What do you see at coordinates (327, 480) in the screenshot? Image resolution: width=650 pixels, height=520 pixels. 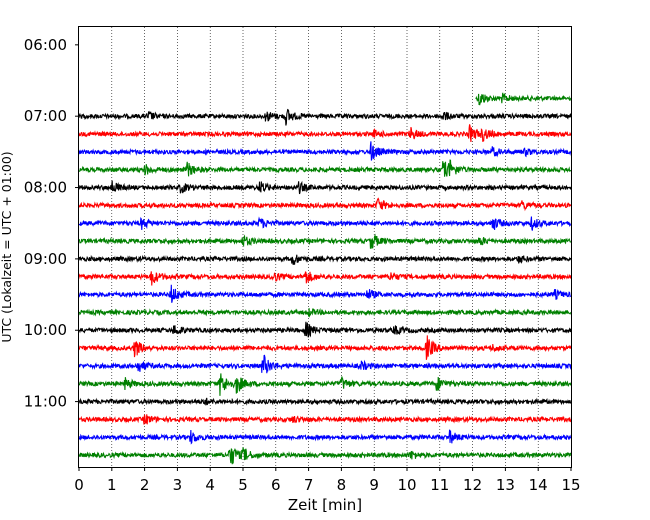 I see `x-axis-ticks: 0 1 2 3 4 5 6 7 8 9 10 11 12 13 14 15` at bounding box center [327, 480].